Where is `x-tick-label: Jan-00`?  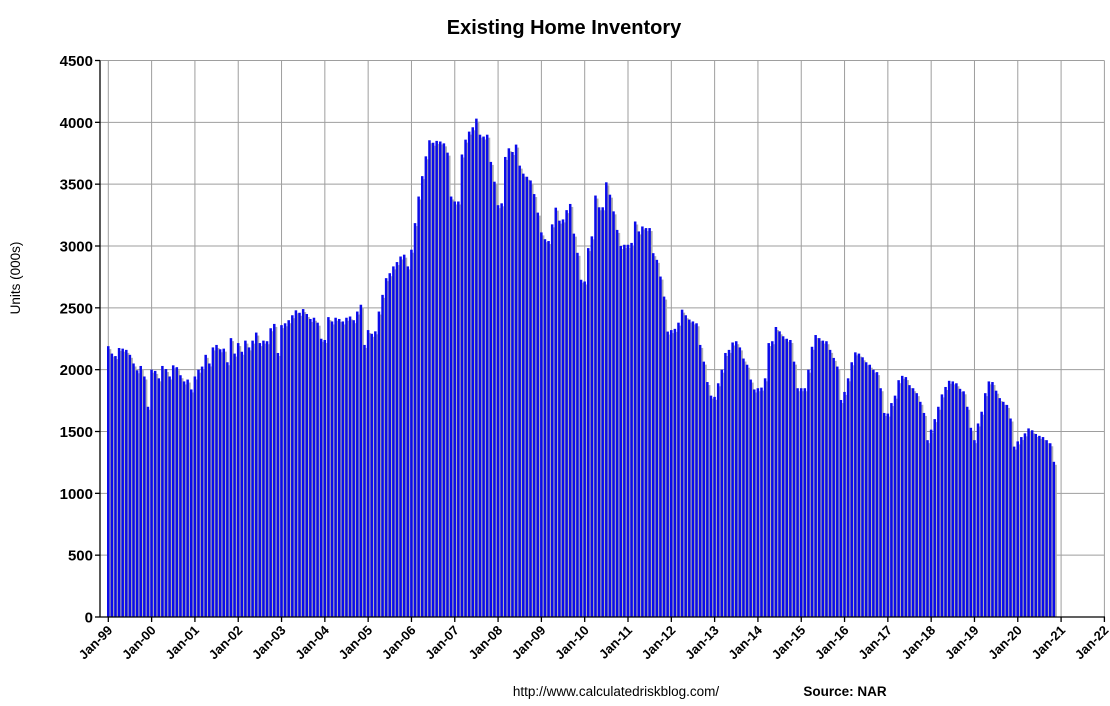 x-tick-label: Jan-00 is located at coordinates (139, 643).